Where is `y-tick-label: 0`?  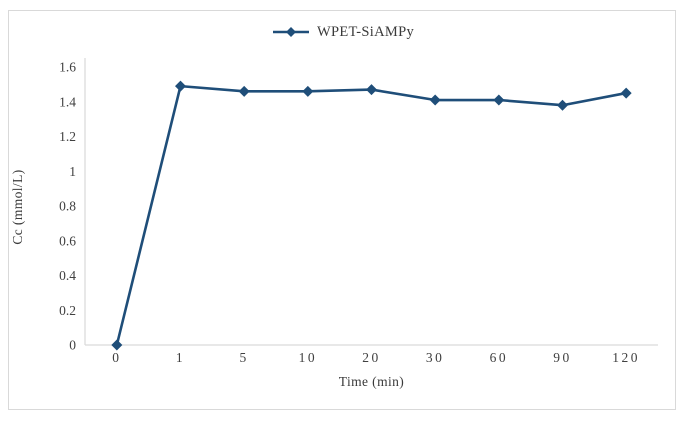
y-tick-label: 0 is located at coordinates (72, 345).